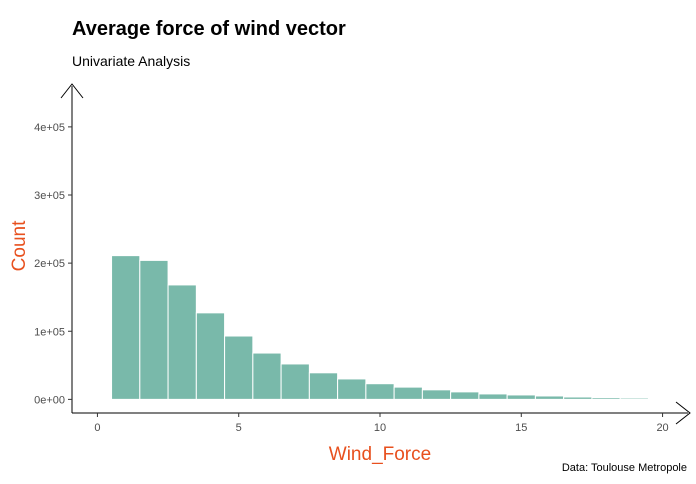 The height and width of the screenshot is (484, 696). I want to click on x-tick-label: 20, so click(662, 428).